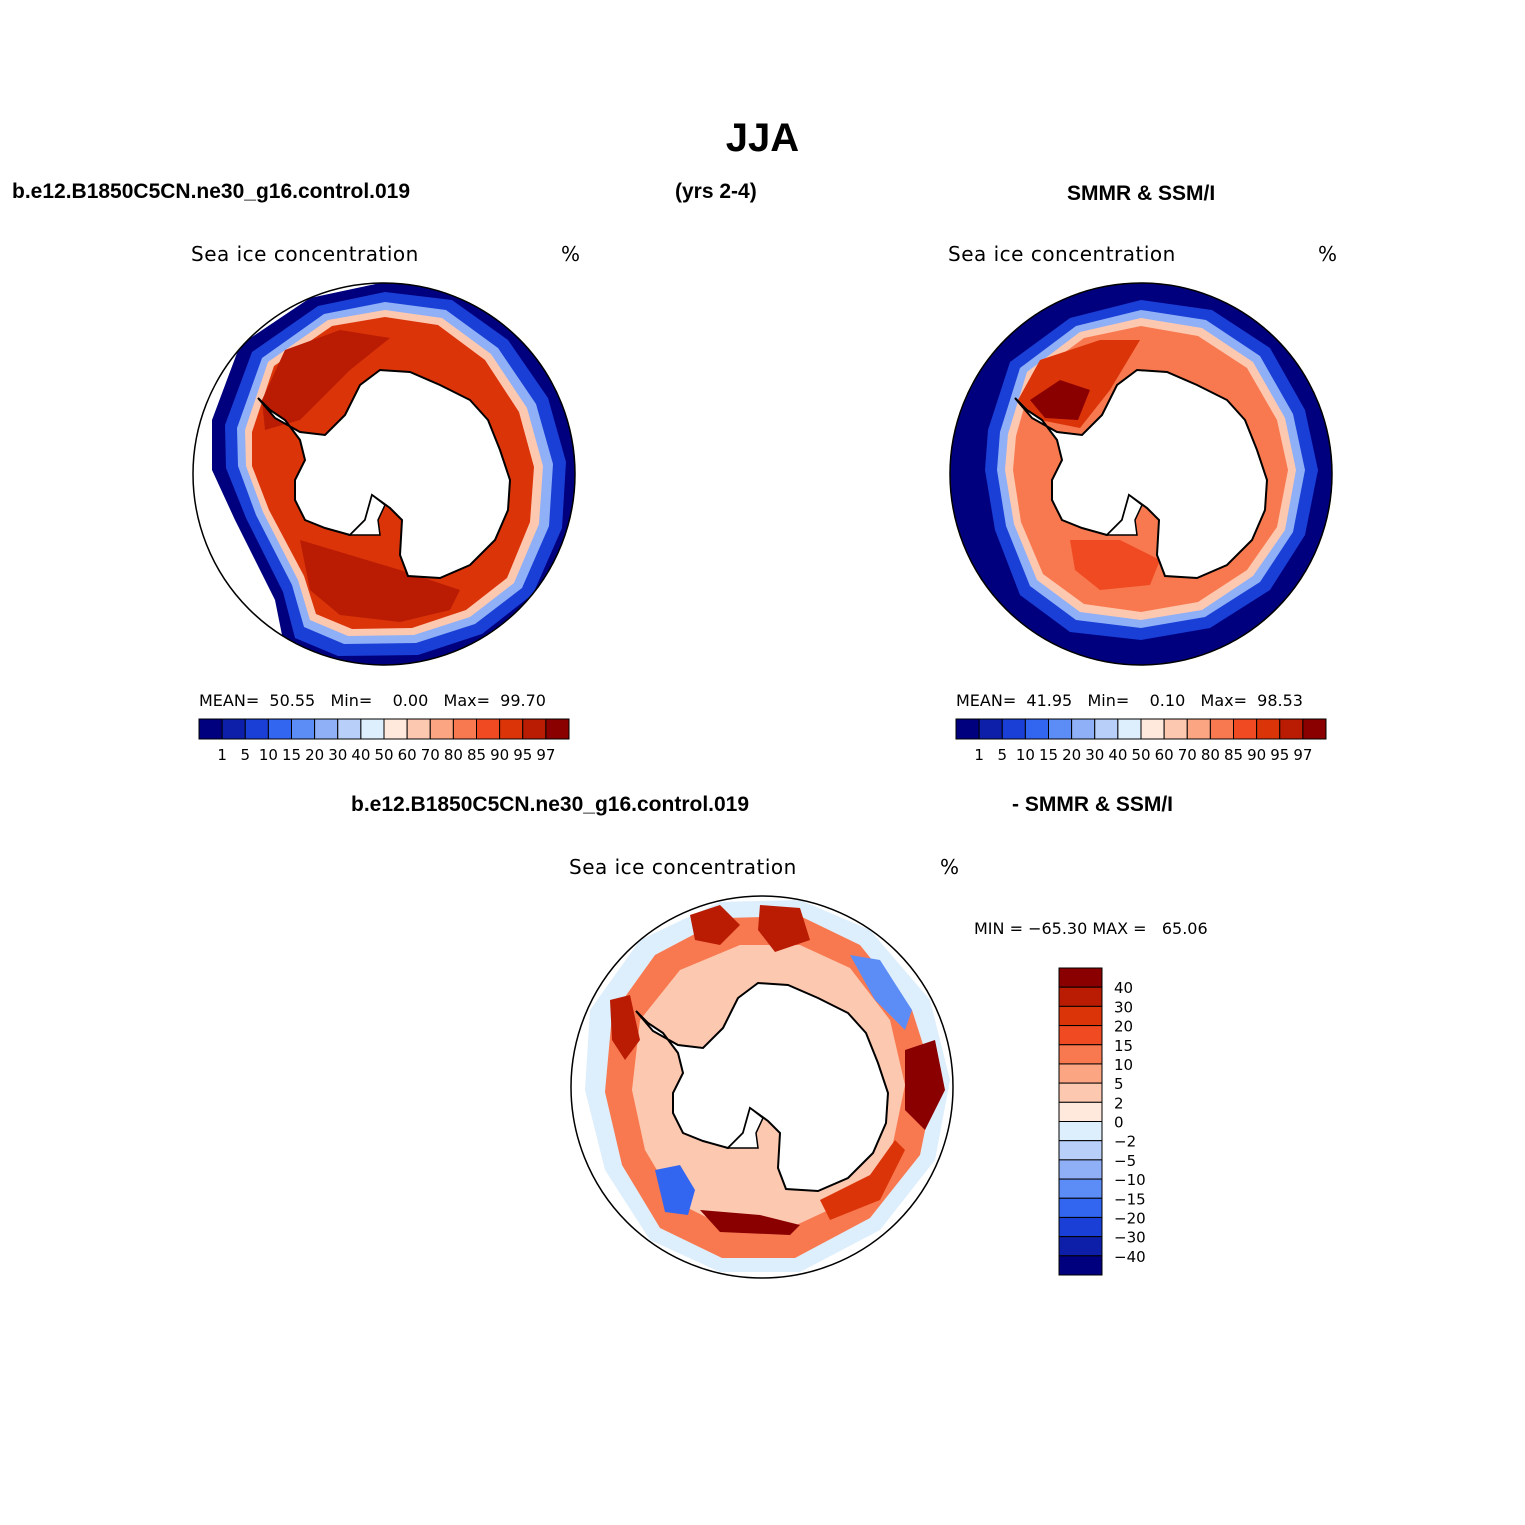 Image resolution: width=1525 pixels, height=1525 pixels. What do you see at coordinates (1141, 193) in the screenshot?
I see `obs-name-label: SMMR & SSM/I` at bounding box center [1141, 193].